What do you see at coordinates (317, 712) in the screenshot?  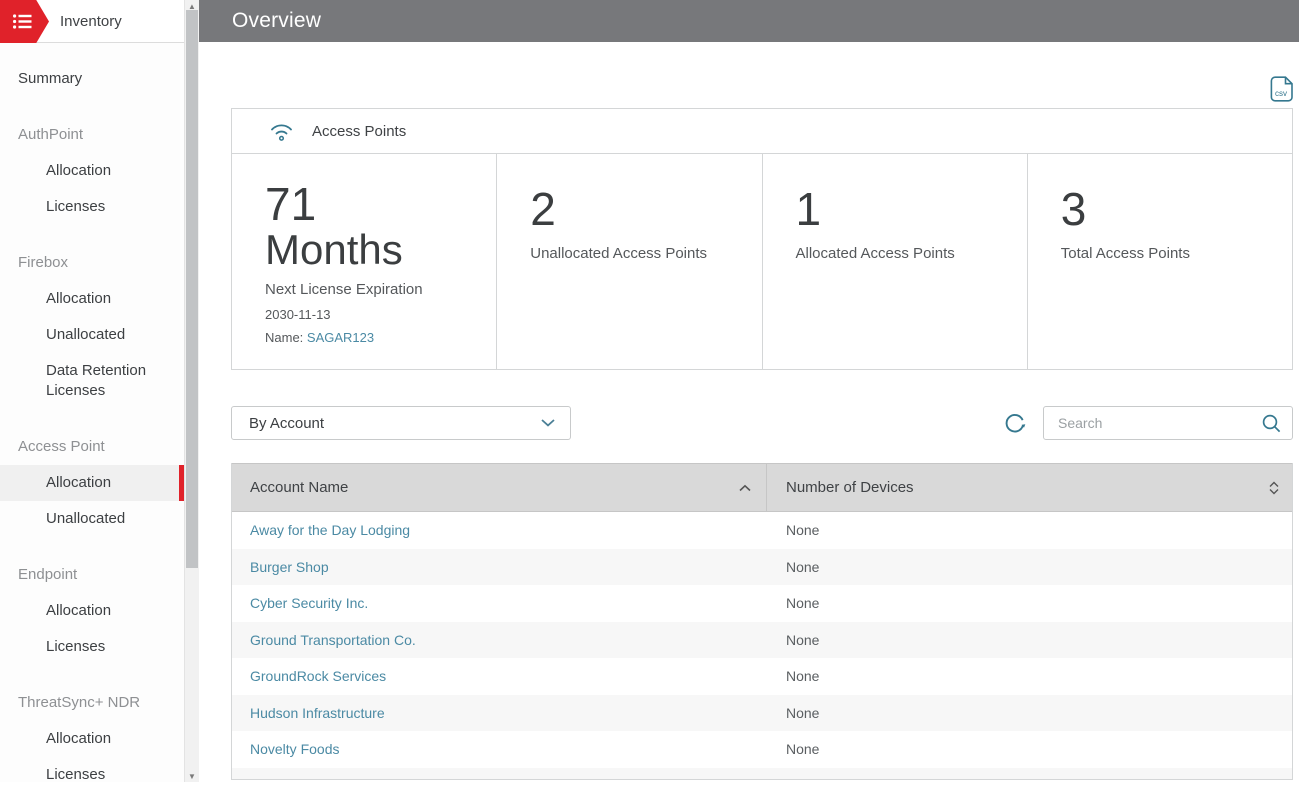 I see `account-link: Hudson Infrastructure` at bounding box center [317, 712].